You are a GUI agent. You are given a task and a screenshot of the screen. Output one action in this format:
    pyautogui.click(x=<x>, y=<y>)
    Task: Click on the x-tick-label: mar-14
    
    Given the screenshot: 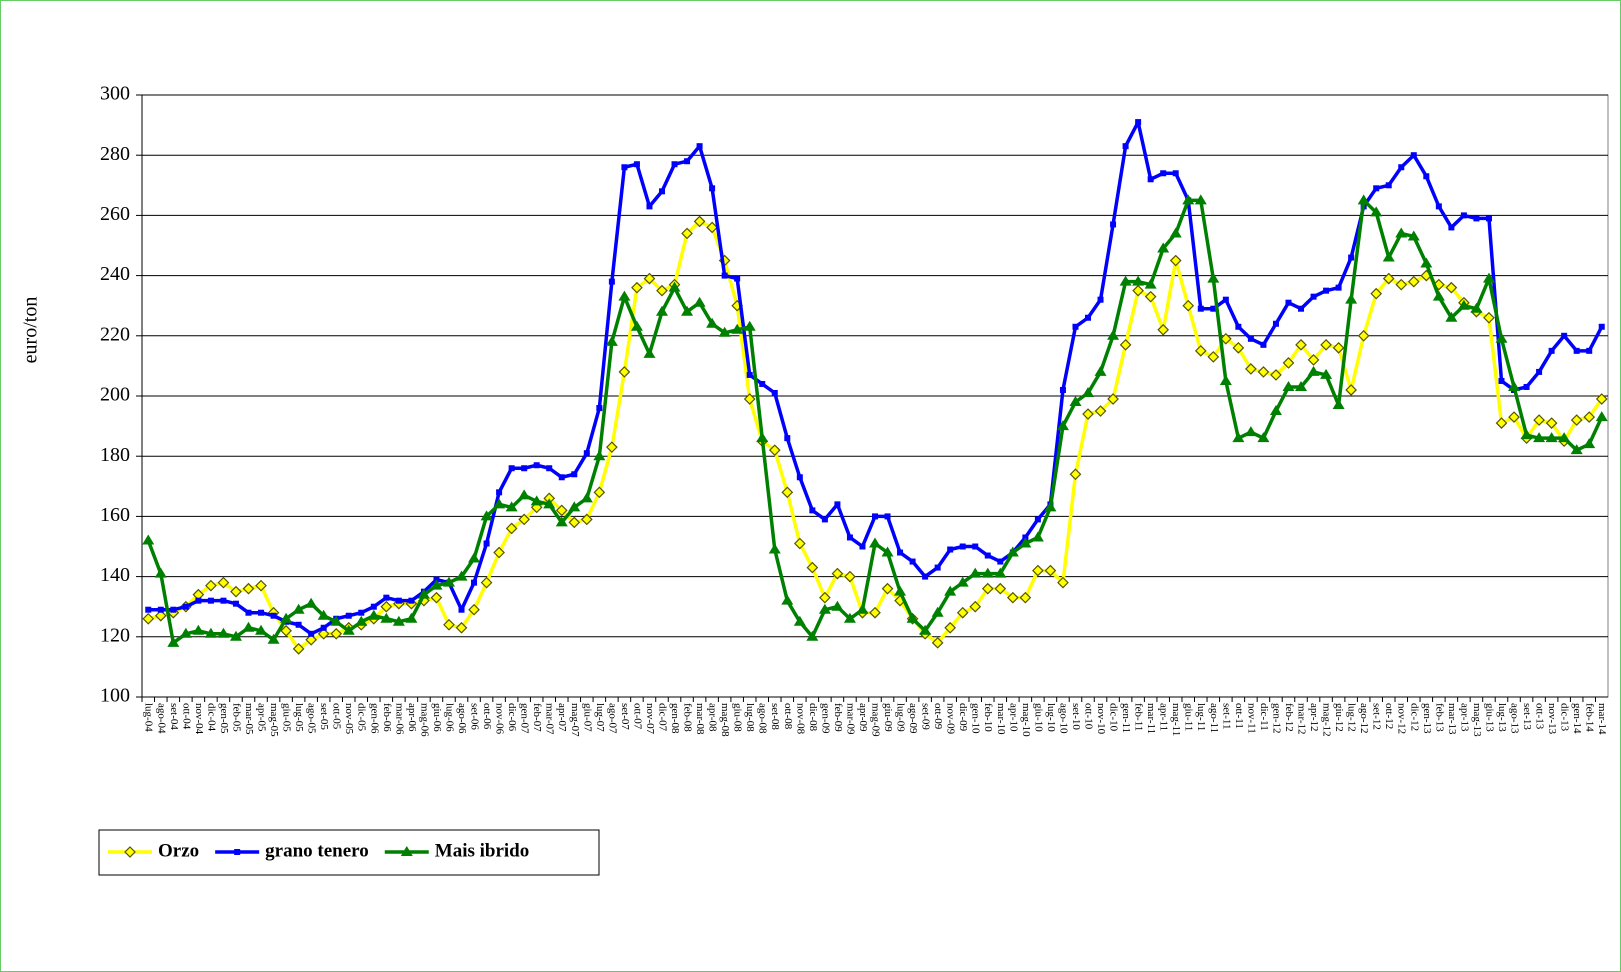 What is the action you would take?
    pyautogui.click(x=1602, y=719)
    